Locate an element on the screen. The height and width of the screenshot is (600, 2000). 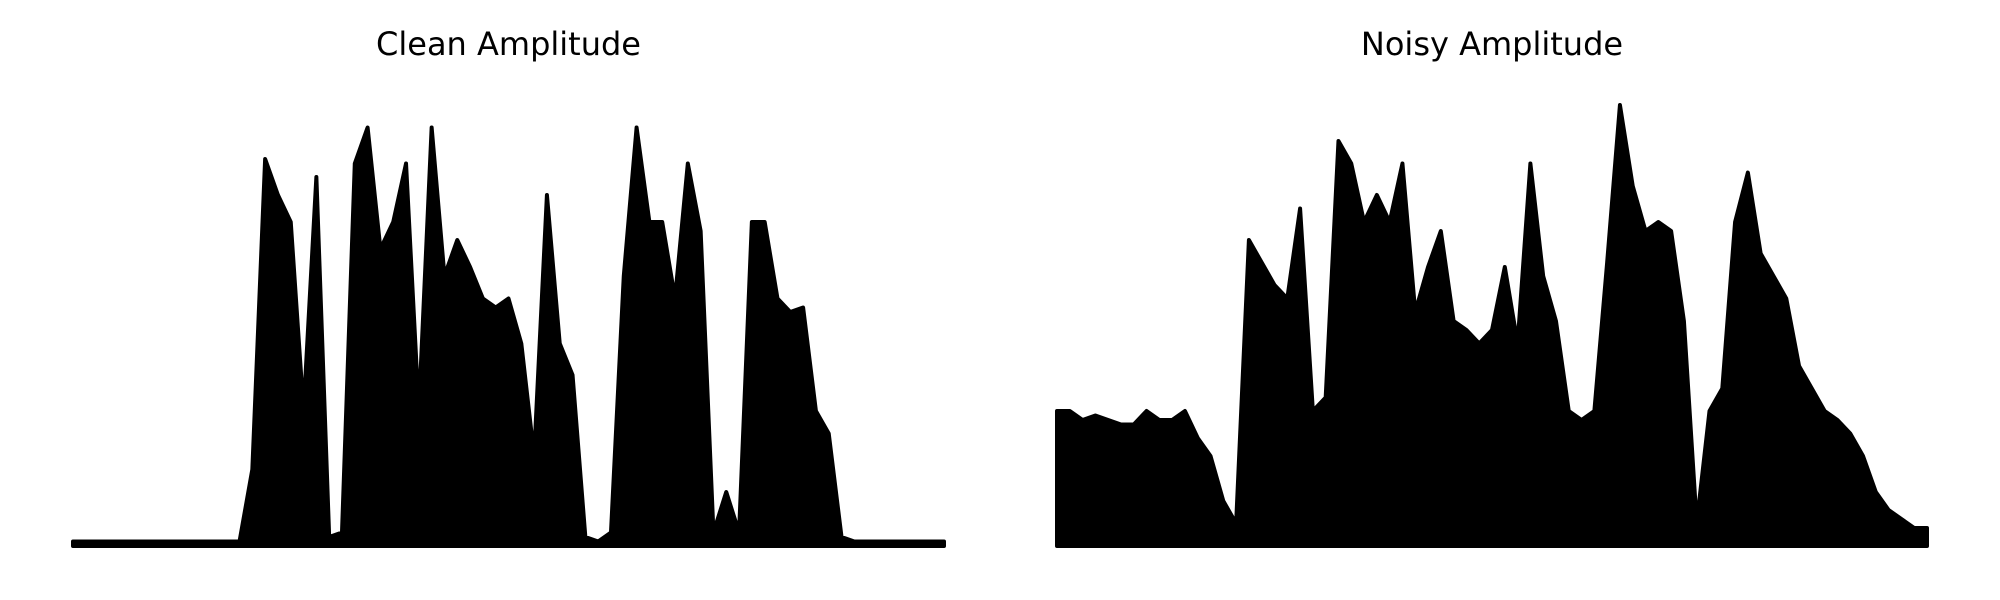
chart-title: Noisy Amplitude is located at coordinates (1492, 44).